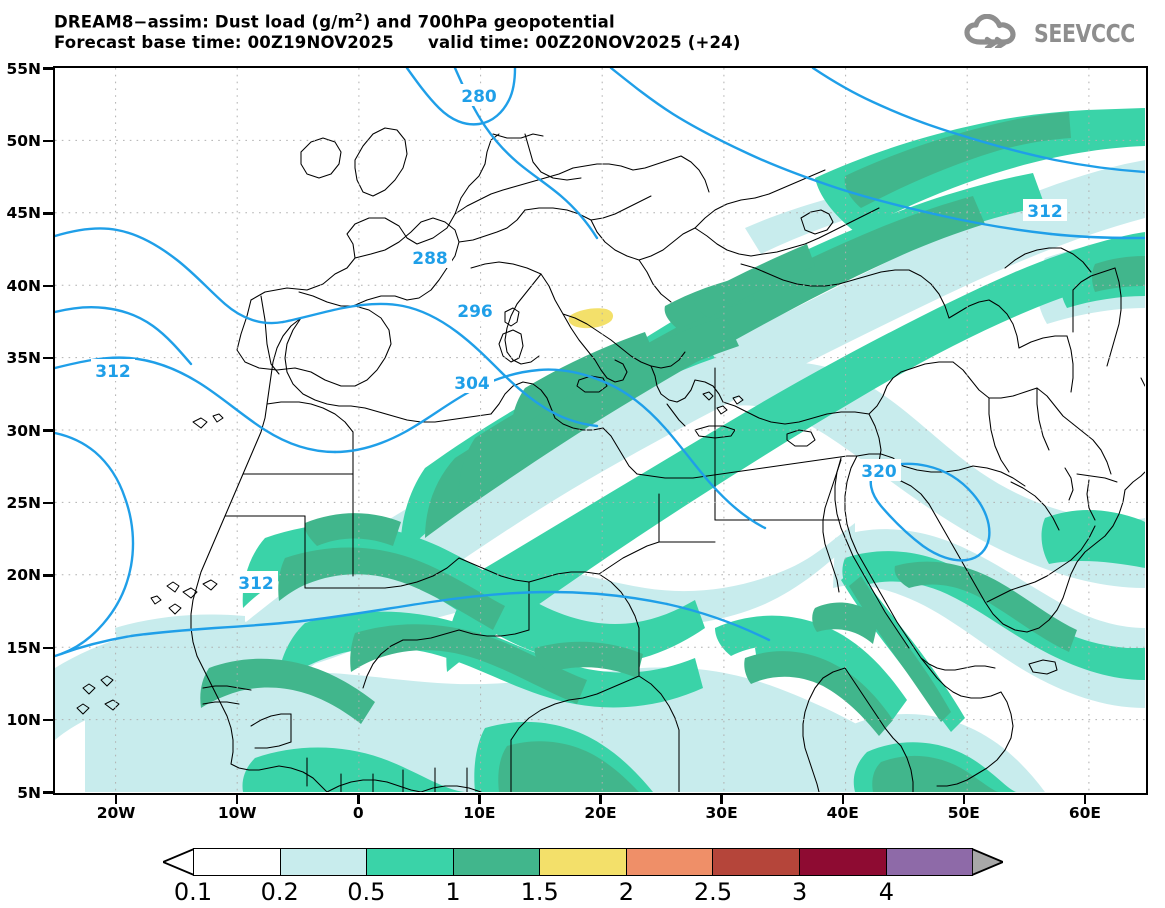 The image size is (1165, 908). I want to click on y-axis-tick-label: 50N, so click(23, 140).